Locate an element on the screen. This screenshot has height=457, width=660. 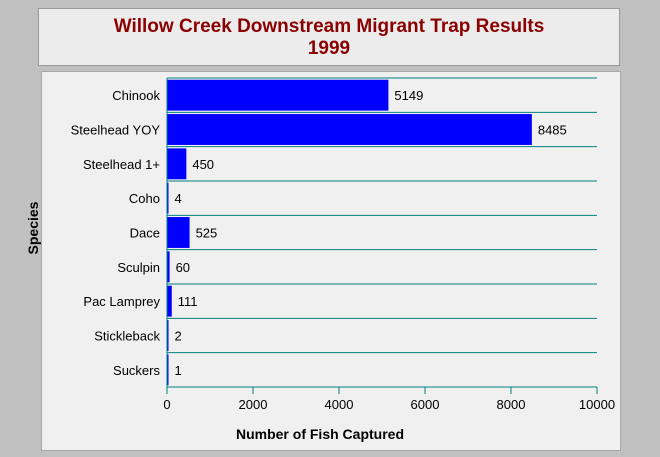
data-label: 4 is located at coordinates (178, 198).